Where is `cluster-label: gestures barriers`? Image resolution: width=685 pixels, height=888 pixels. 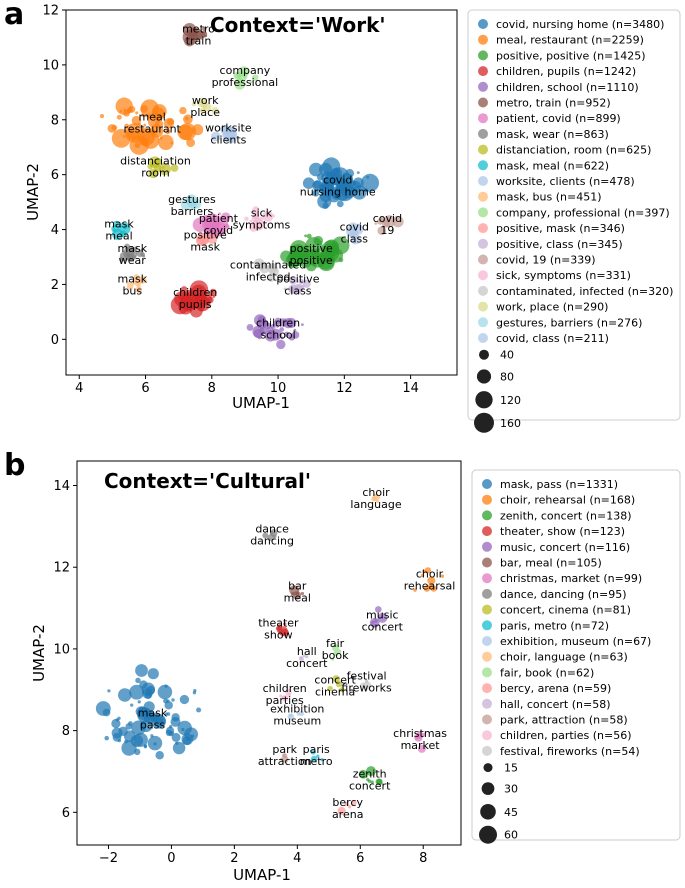 cluster-label: gestures barriers is located at coordinates (192, 205).